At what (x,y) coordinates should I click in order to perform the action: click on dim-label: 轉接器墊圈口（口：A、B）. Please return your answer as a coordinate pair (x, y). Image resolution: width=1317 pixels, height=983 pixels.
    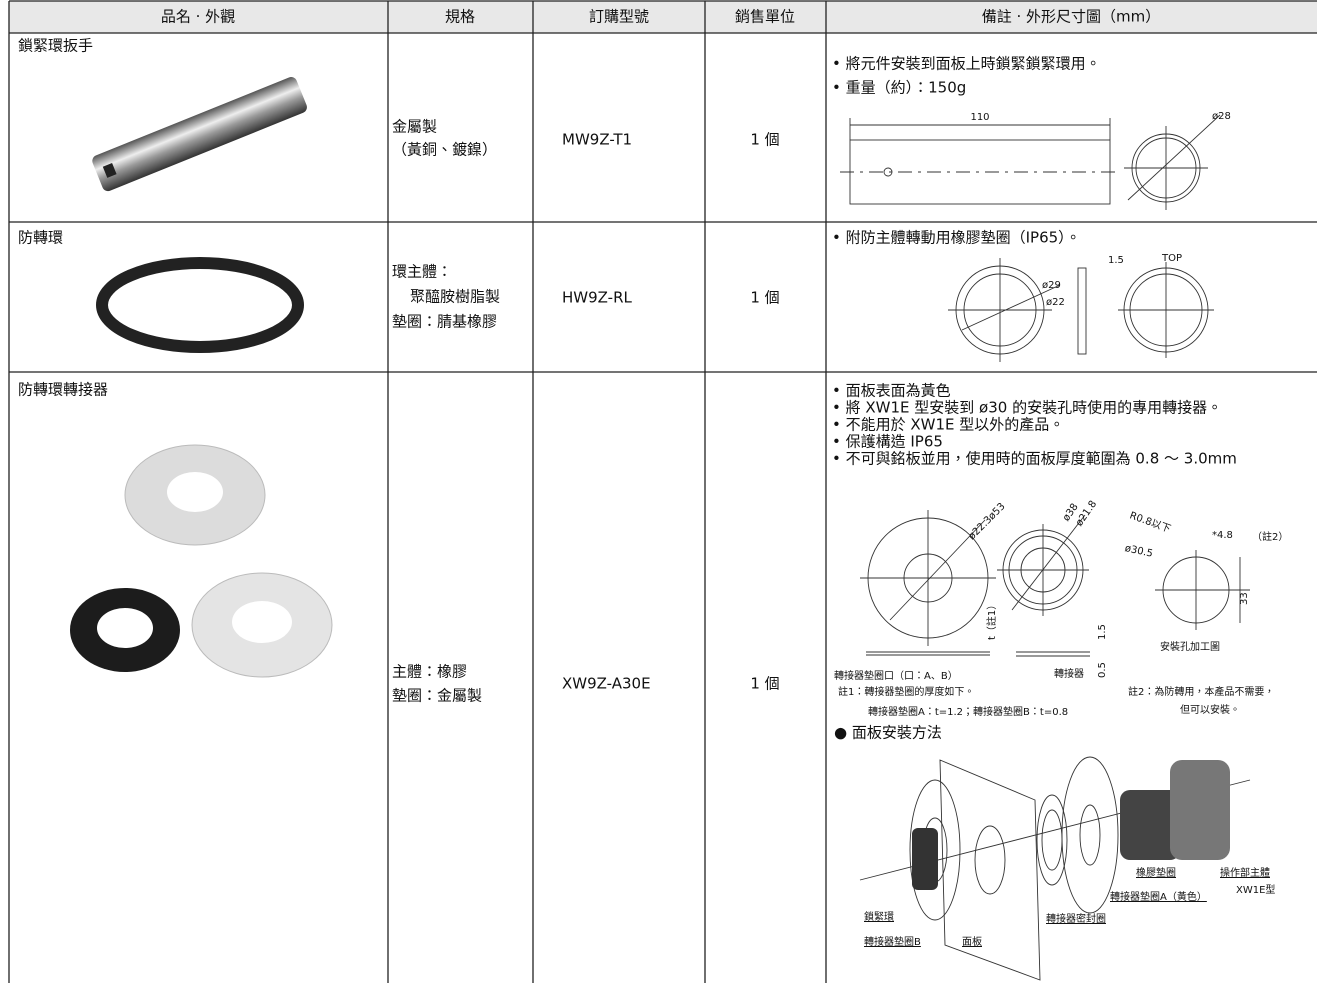
    Looking at the image, I should click on (896, 675).